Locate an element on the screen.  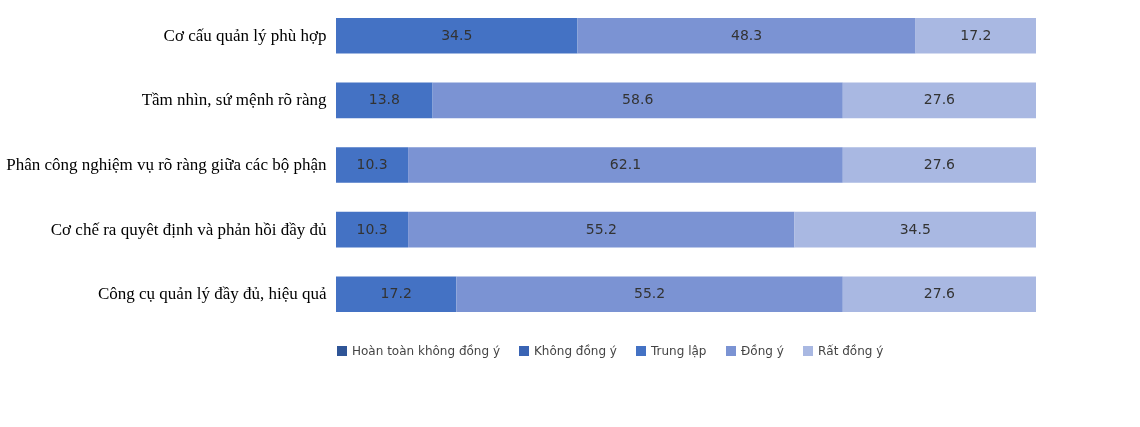
y-tick-label: Cơ chế ra quyêt định và phản hồi đầy đủ is located at coordinates (188, 229).